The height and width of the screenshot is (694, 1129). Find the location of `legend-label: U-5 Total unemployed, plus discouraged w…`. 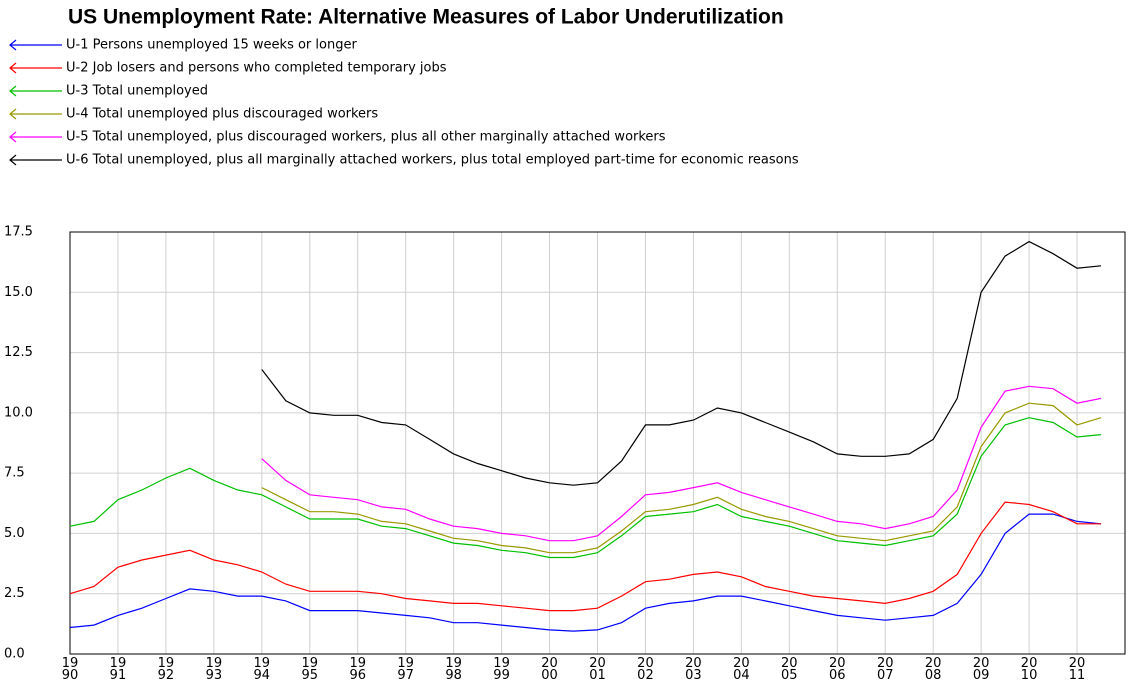

legend-label: U-5 Total unemployed, plus discouraged w… is located at coordinates (366, 137).